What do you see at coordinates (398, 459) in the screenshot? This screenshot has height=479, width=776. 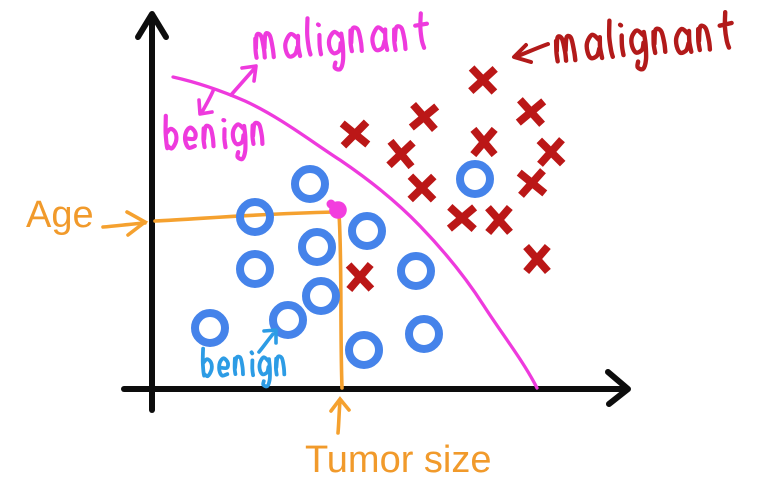 I see `svg-text: Tumor size` at bounding box center [398, 459].